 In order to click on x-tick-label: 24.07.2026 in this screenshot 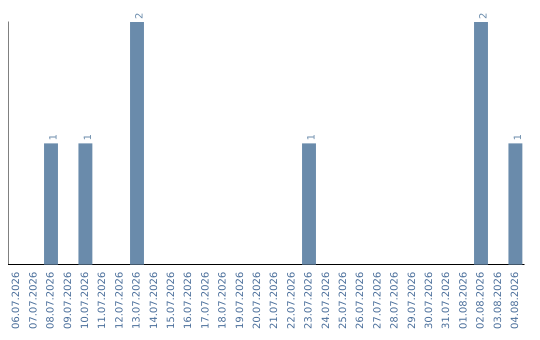, I will do `click(326, 301)`.